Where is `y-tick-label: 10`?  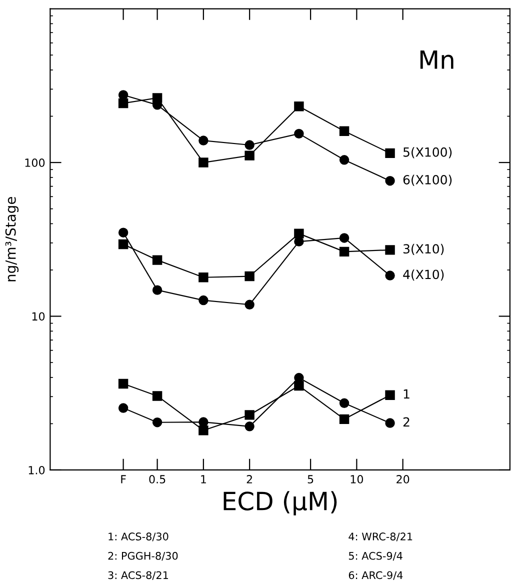
y-tick-label: 10 is located at coordinates (38, 316).